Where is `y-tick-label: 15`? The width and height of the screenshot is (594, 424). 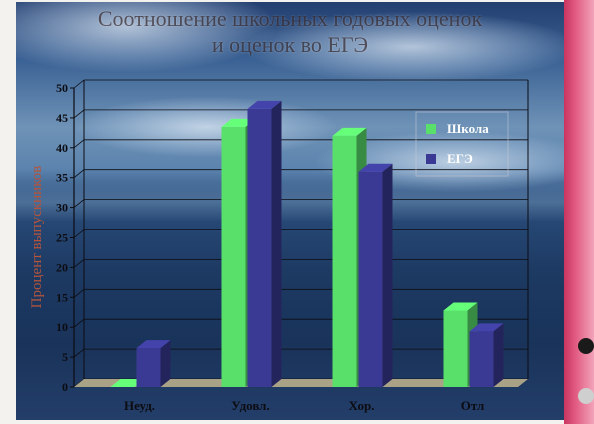 y-tick-label: 15 is located at coordinates (62, 297).